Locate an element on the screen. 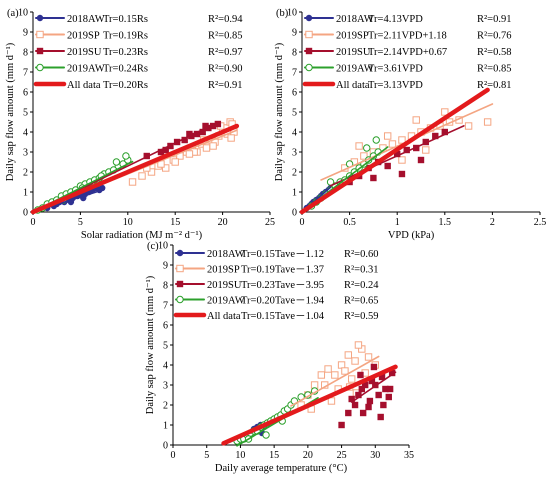 Image resolution: width=550 pixels, height=485 pixels. x-tick-label: 2.5 is located at coordinates (540, 222).